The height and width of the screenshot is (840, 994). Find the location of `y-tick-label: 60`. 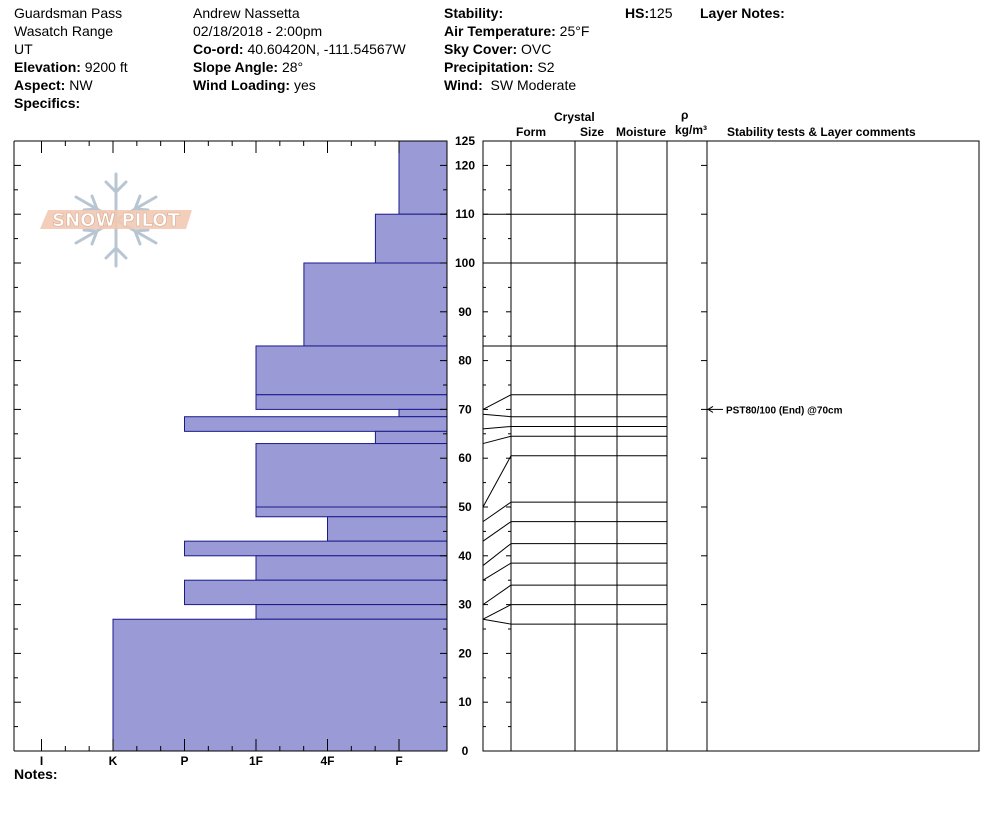

y-tick-label: 60 is located at coordinates (465, 458).